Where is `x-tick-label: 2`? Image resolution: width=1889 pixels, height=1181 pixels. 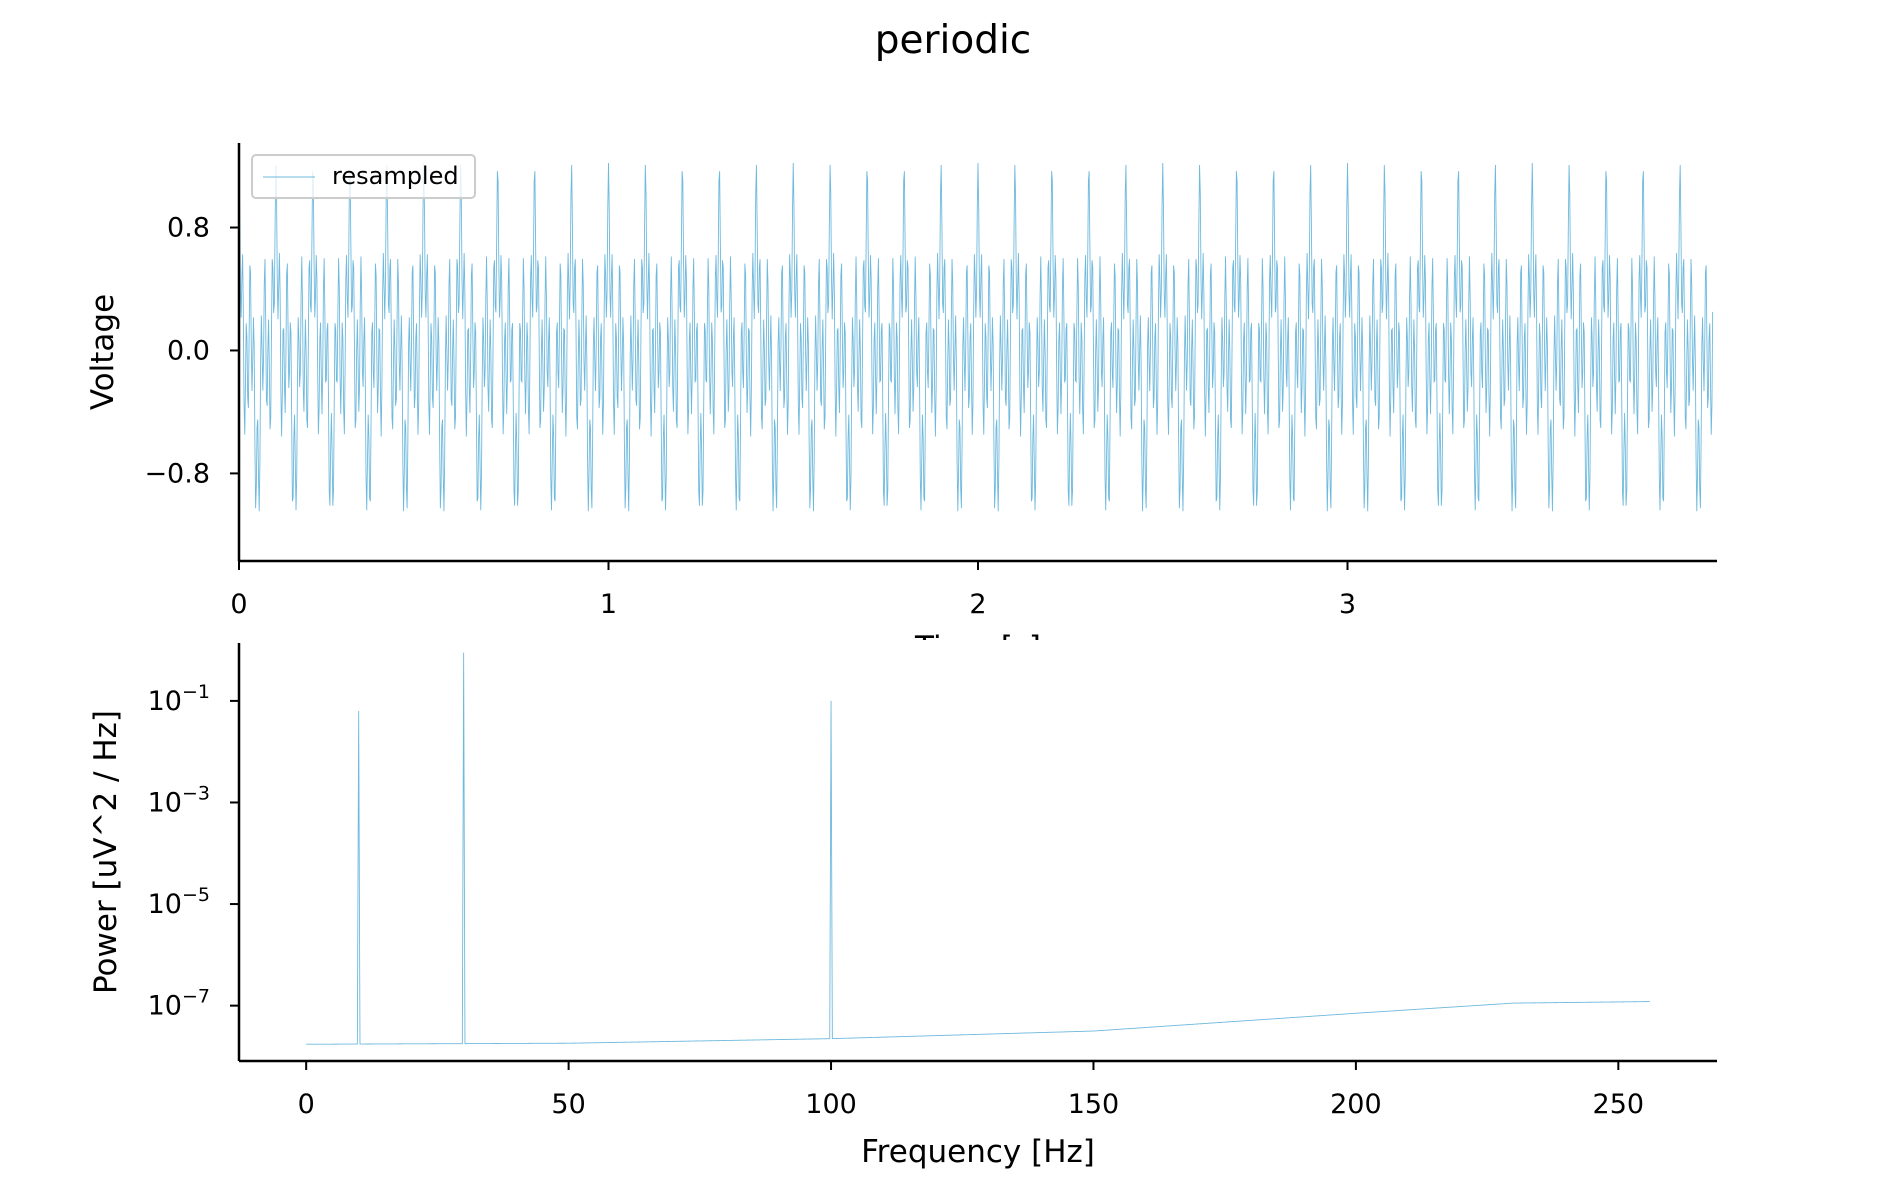
x-tick-label: 2 is located at coordinates (977, 604).